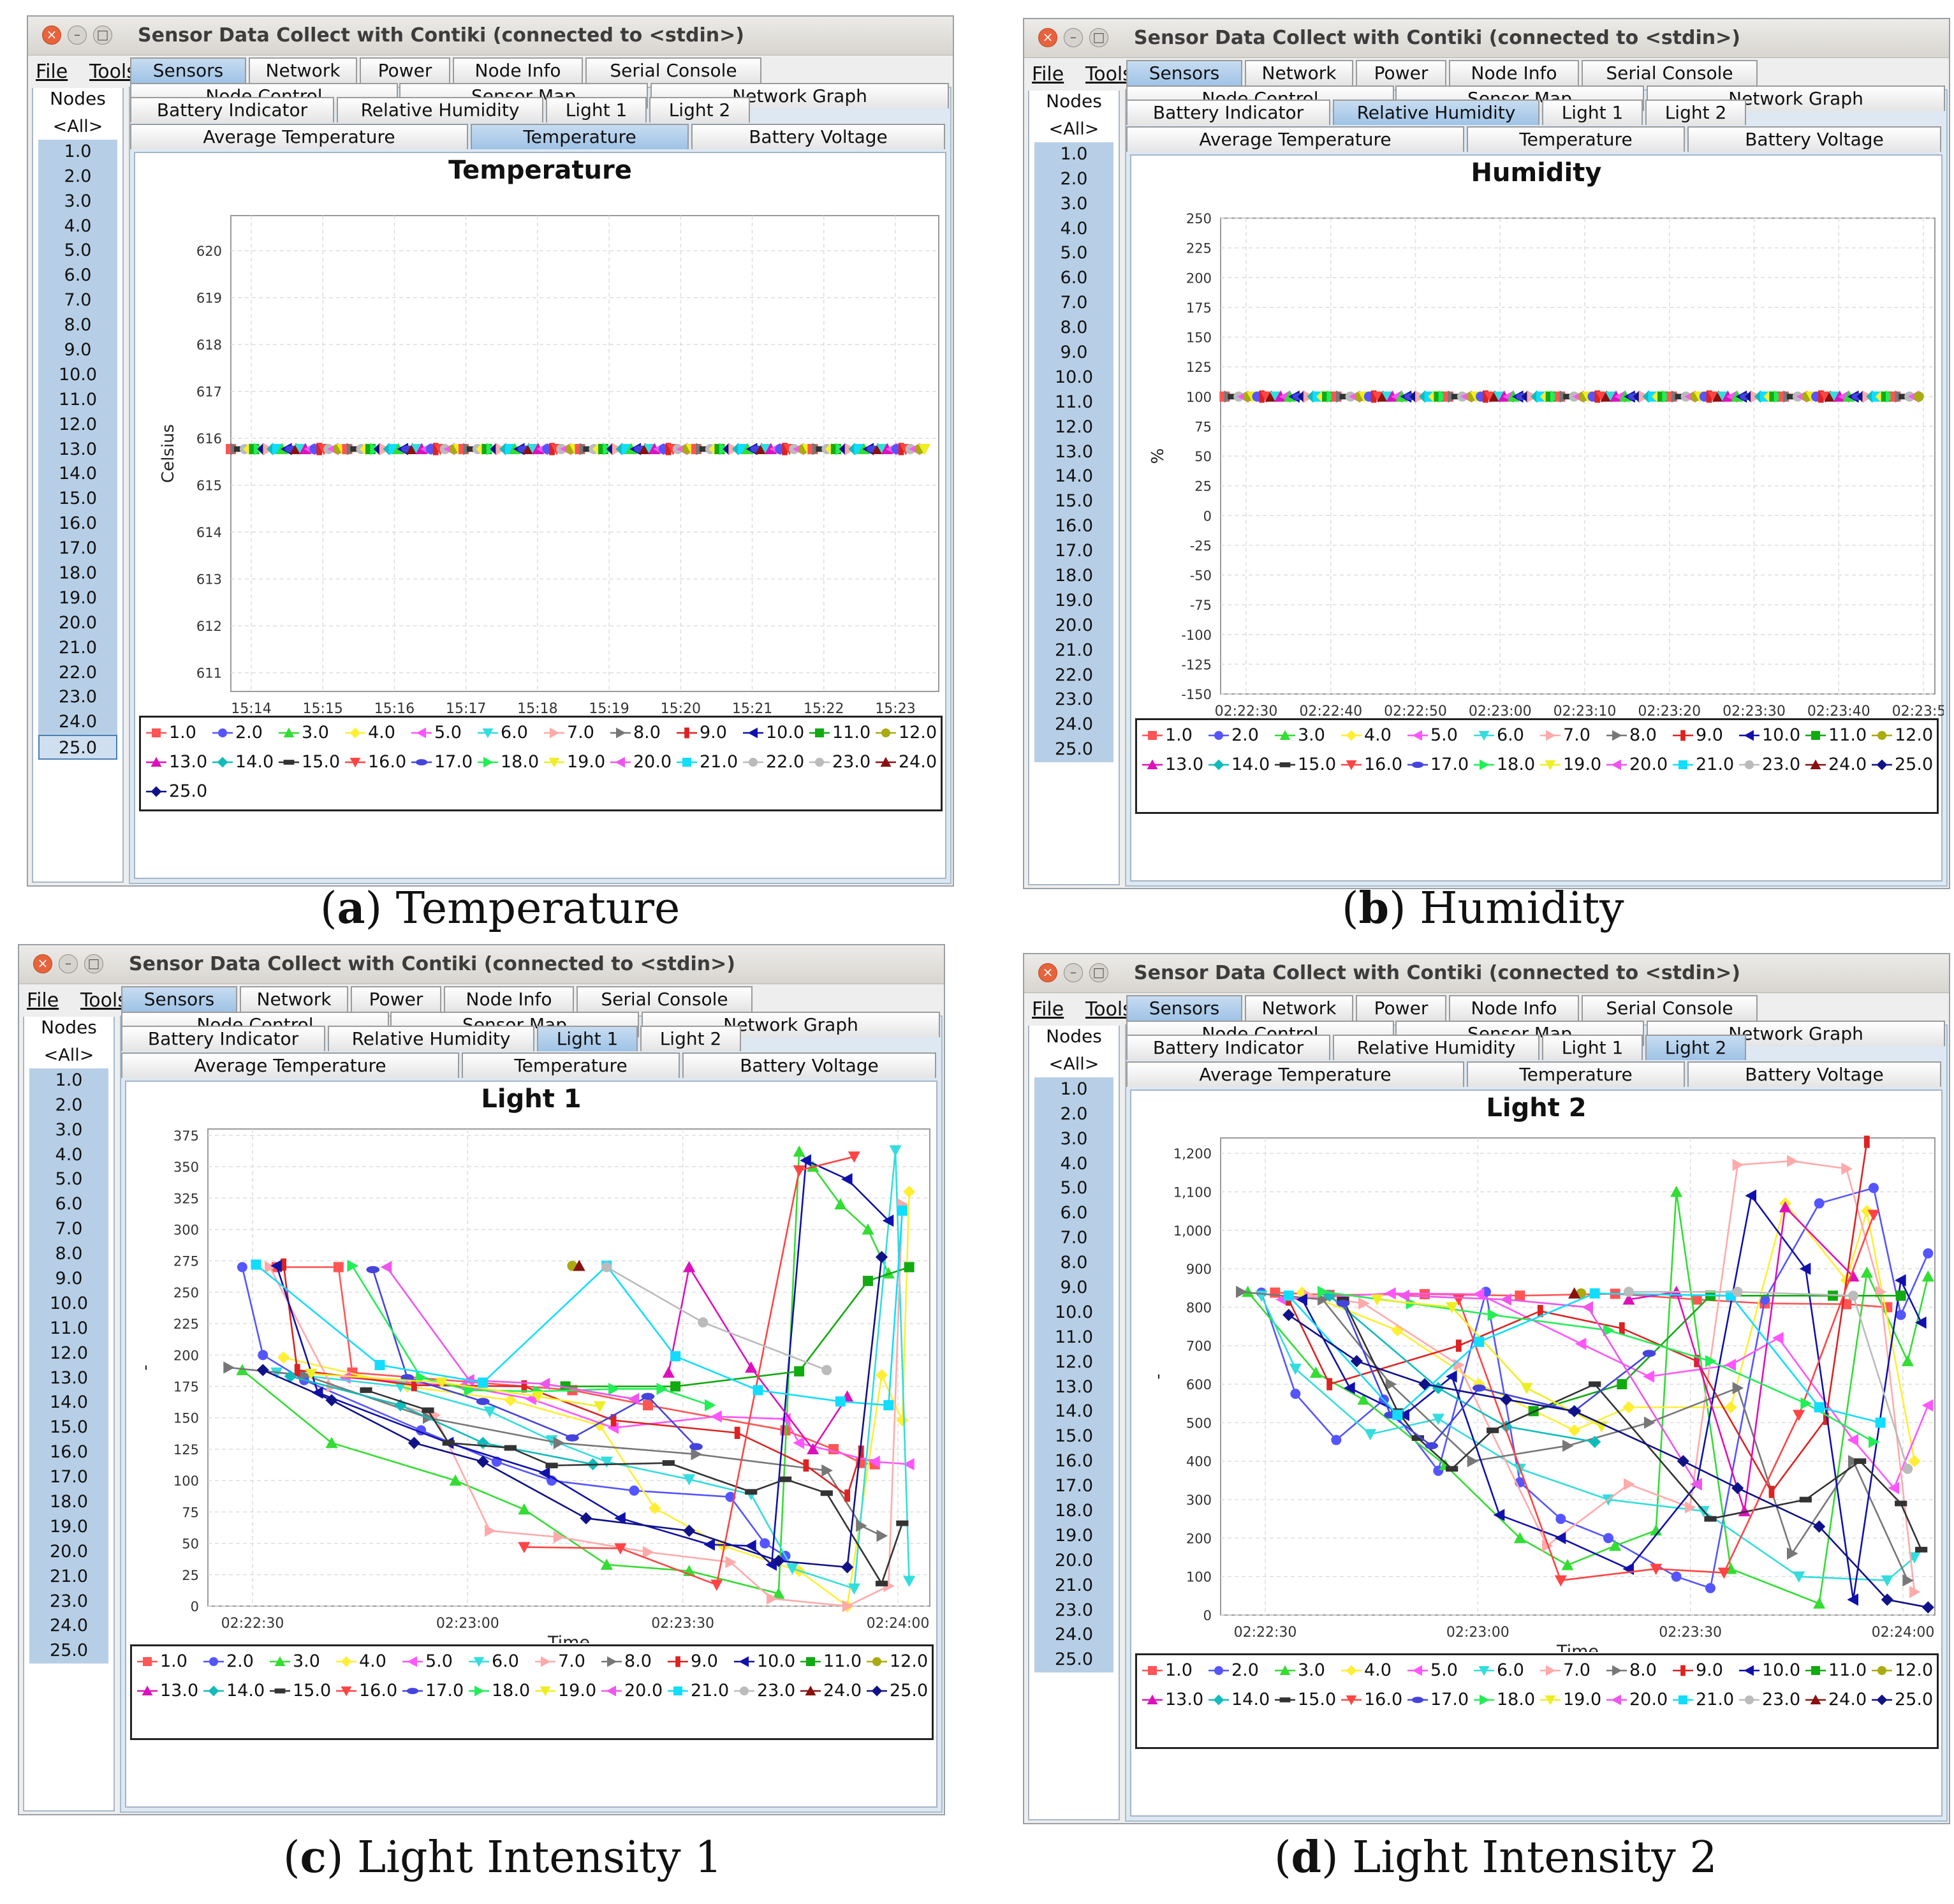 The height and width of the screenshot is (1904, 1954). I want to click on node-item: 12.0, so click(68, 1353).